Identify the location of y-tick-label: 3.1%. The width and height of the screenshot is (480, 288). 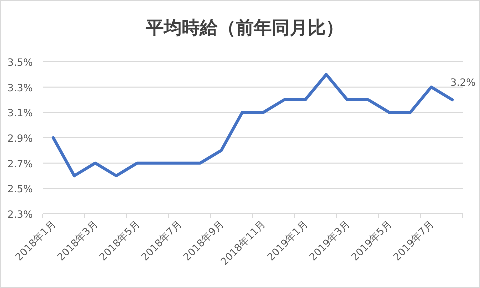
(20, 114).